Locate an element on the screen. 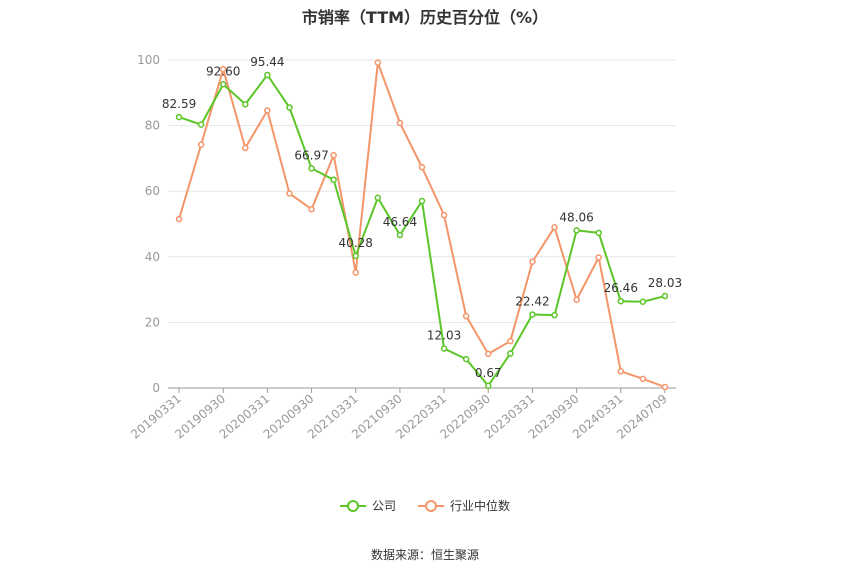  legend-label-industry: 行业中位数 is located at coordinates (480, 506).